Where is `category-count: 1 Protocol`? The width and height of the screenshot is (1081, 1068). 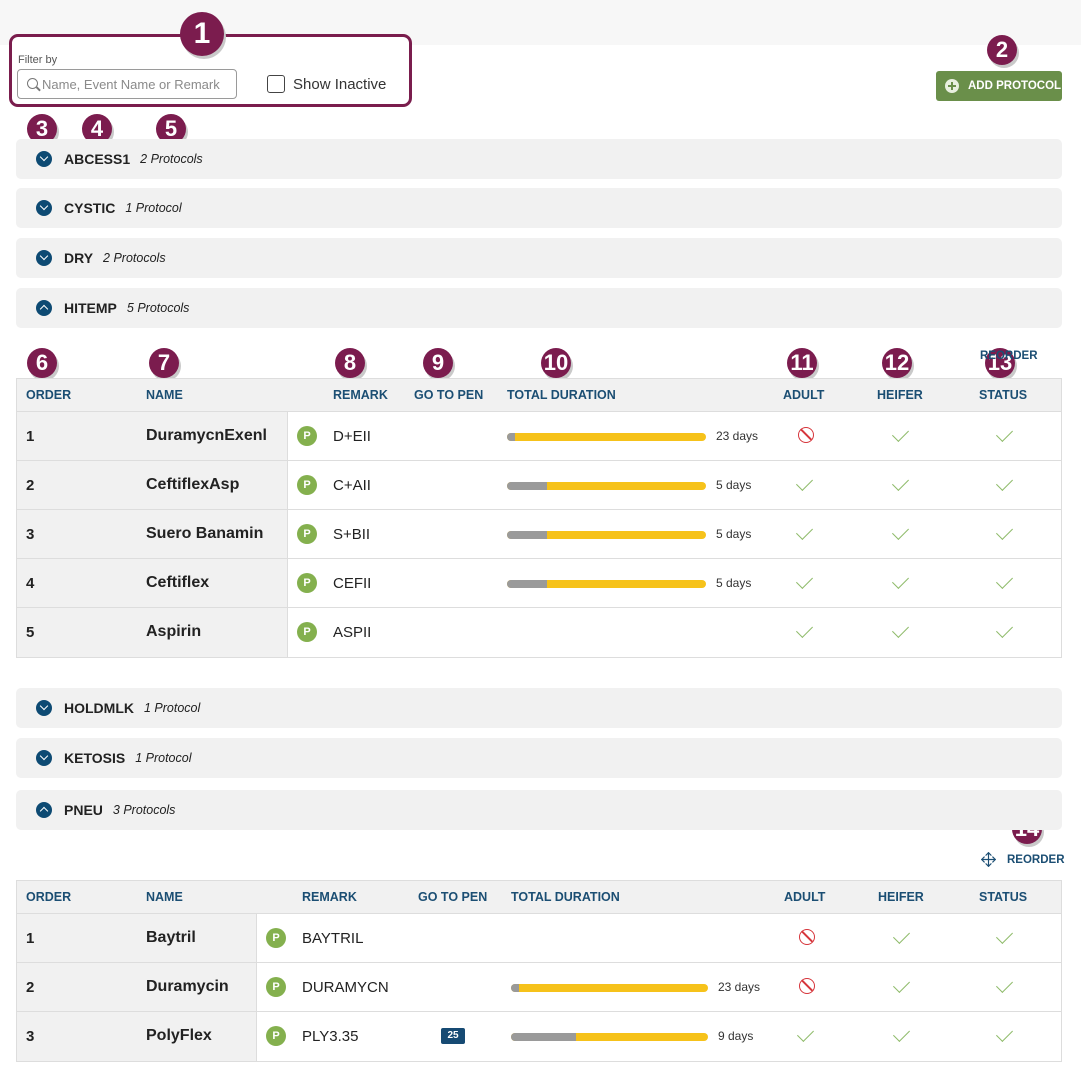
category-count: 1 Protocol is located at coordinates (172, 708).